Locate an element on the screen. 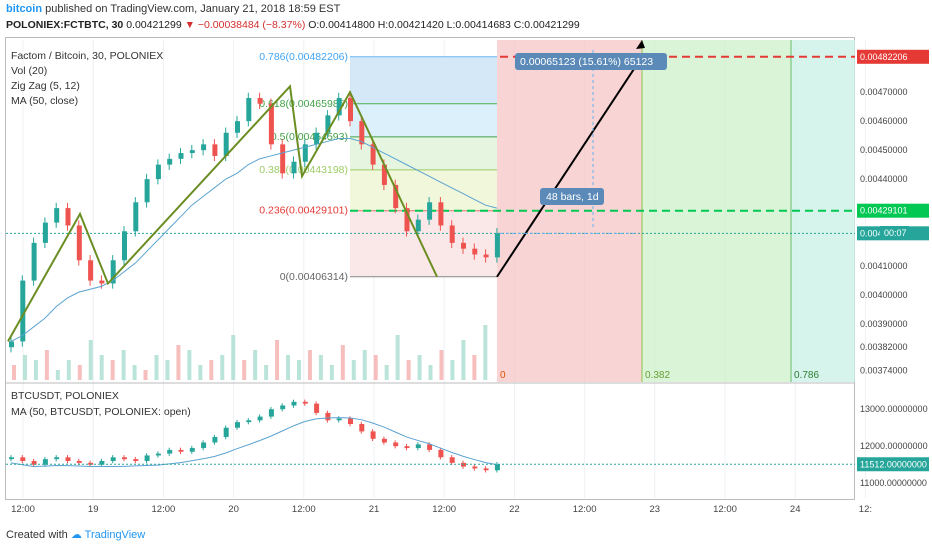  price-tick: 0.00374000 is located at coordinates (884, 370).